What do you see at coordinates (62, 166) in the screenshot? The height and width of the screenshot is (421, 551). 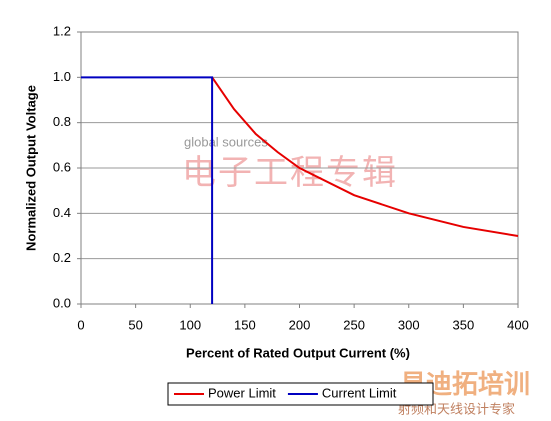 I see `y-tick-label: 0.6` at bounding box center [62, 166].